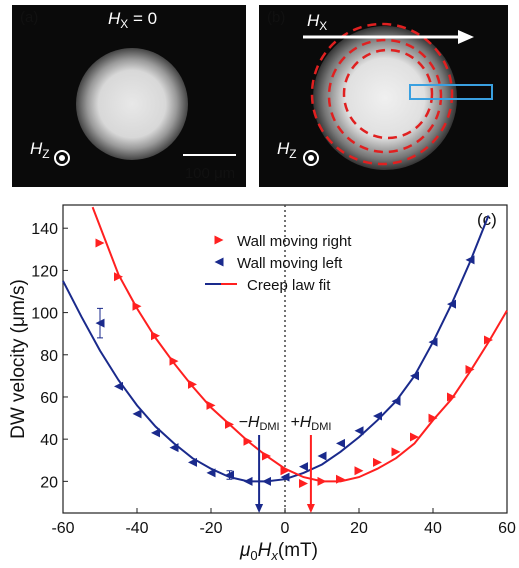 The width and height of the screenshot is (519, 568). I want to click on y-tick-label: 140, so click(44, 229).